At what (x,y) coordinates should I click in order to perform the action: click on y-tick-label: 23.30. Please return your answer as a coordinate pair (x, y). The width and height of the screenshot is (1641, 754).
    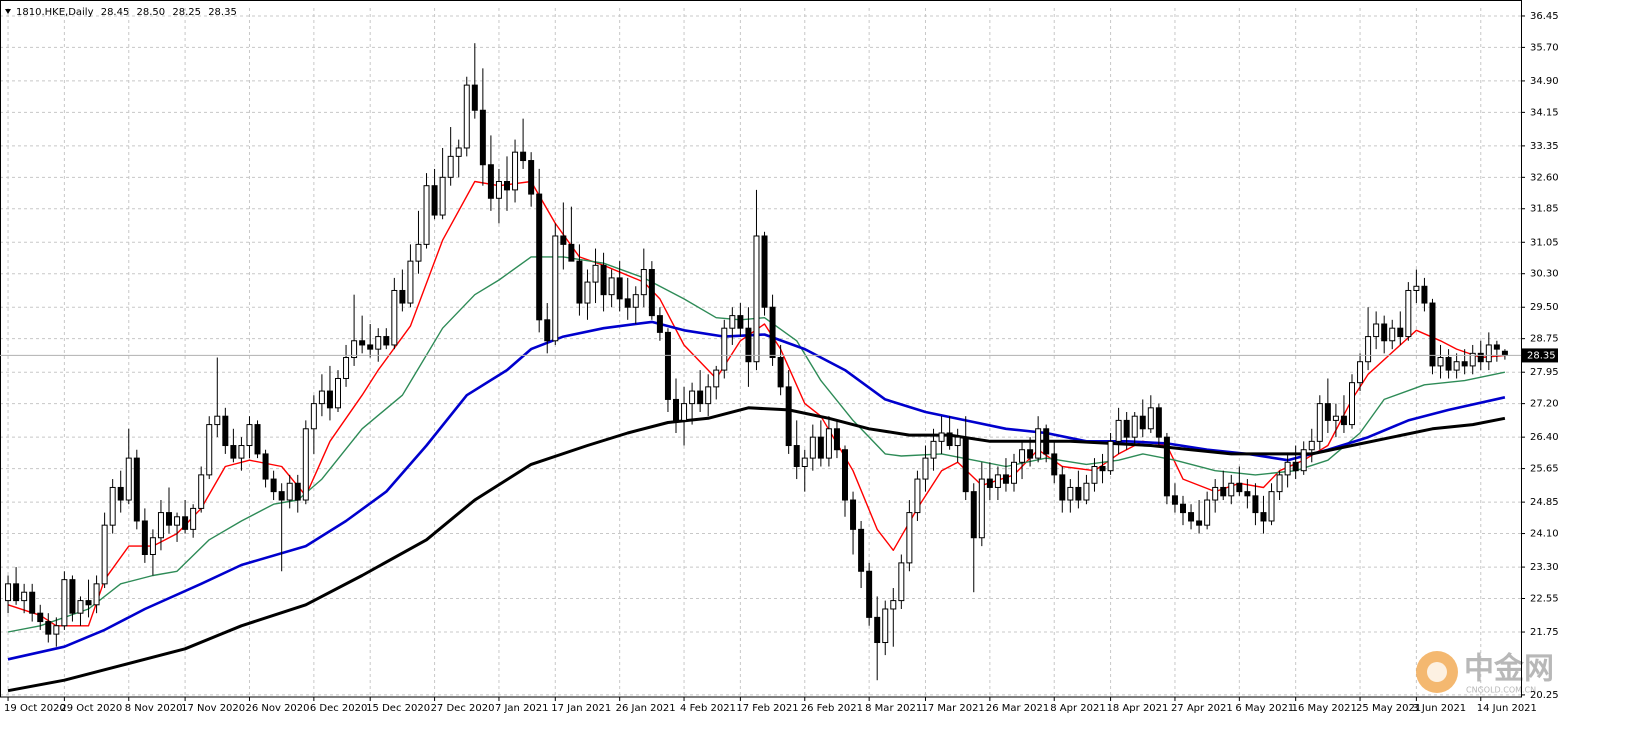
    Looking at the image, I should click on (1544, 567).